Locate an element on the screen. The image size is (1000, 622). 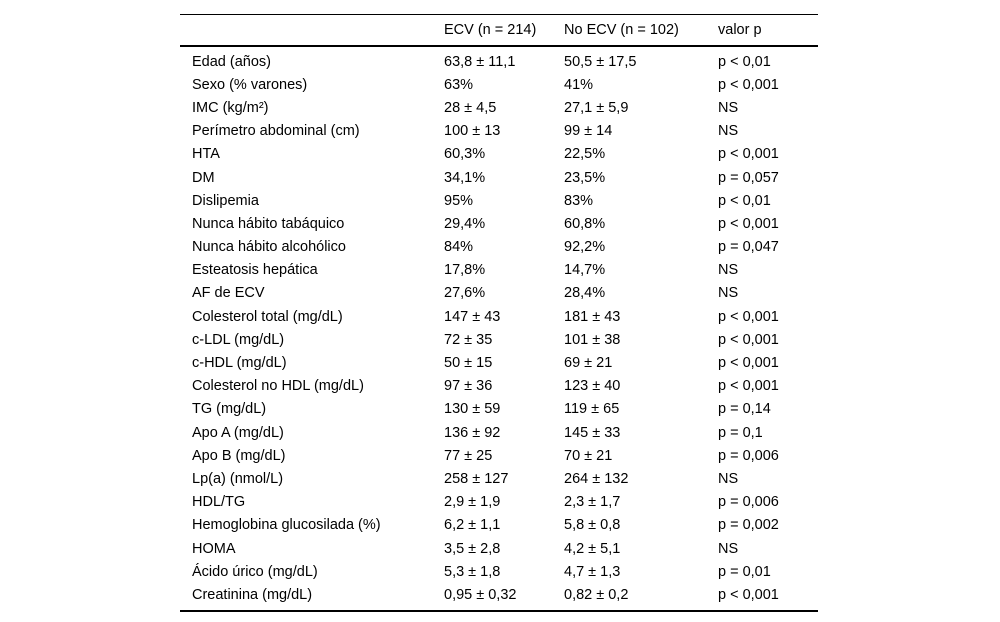
row-label: HTA is located at coordinates (206, 154).